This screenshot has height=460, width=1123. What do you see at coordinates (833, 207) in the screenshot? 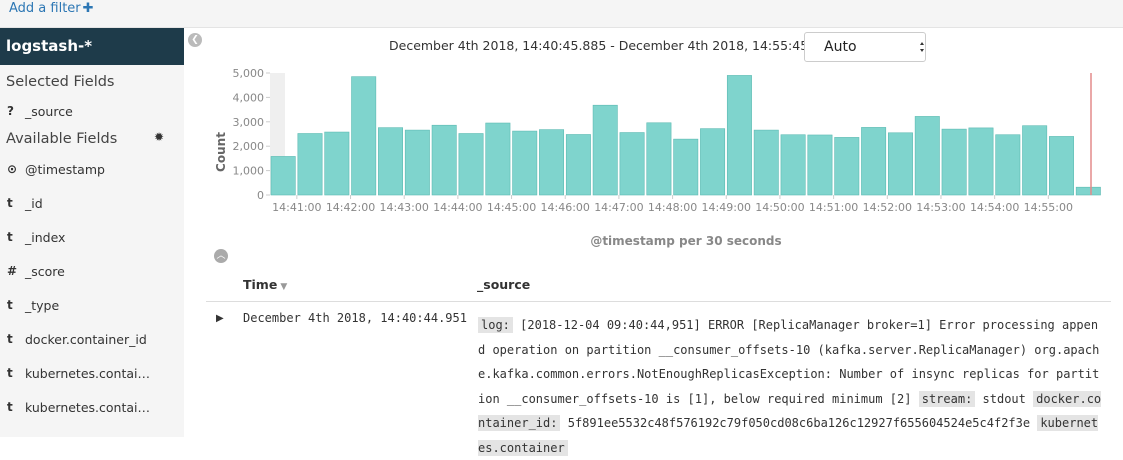
I see `x-tick-label: 14:51:00` at bounding box center [833, 207].